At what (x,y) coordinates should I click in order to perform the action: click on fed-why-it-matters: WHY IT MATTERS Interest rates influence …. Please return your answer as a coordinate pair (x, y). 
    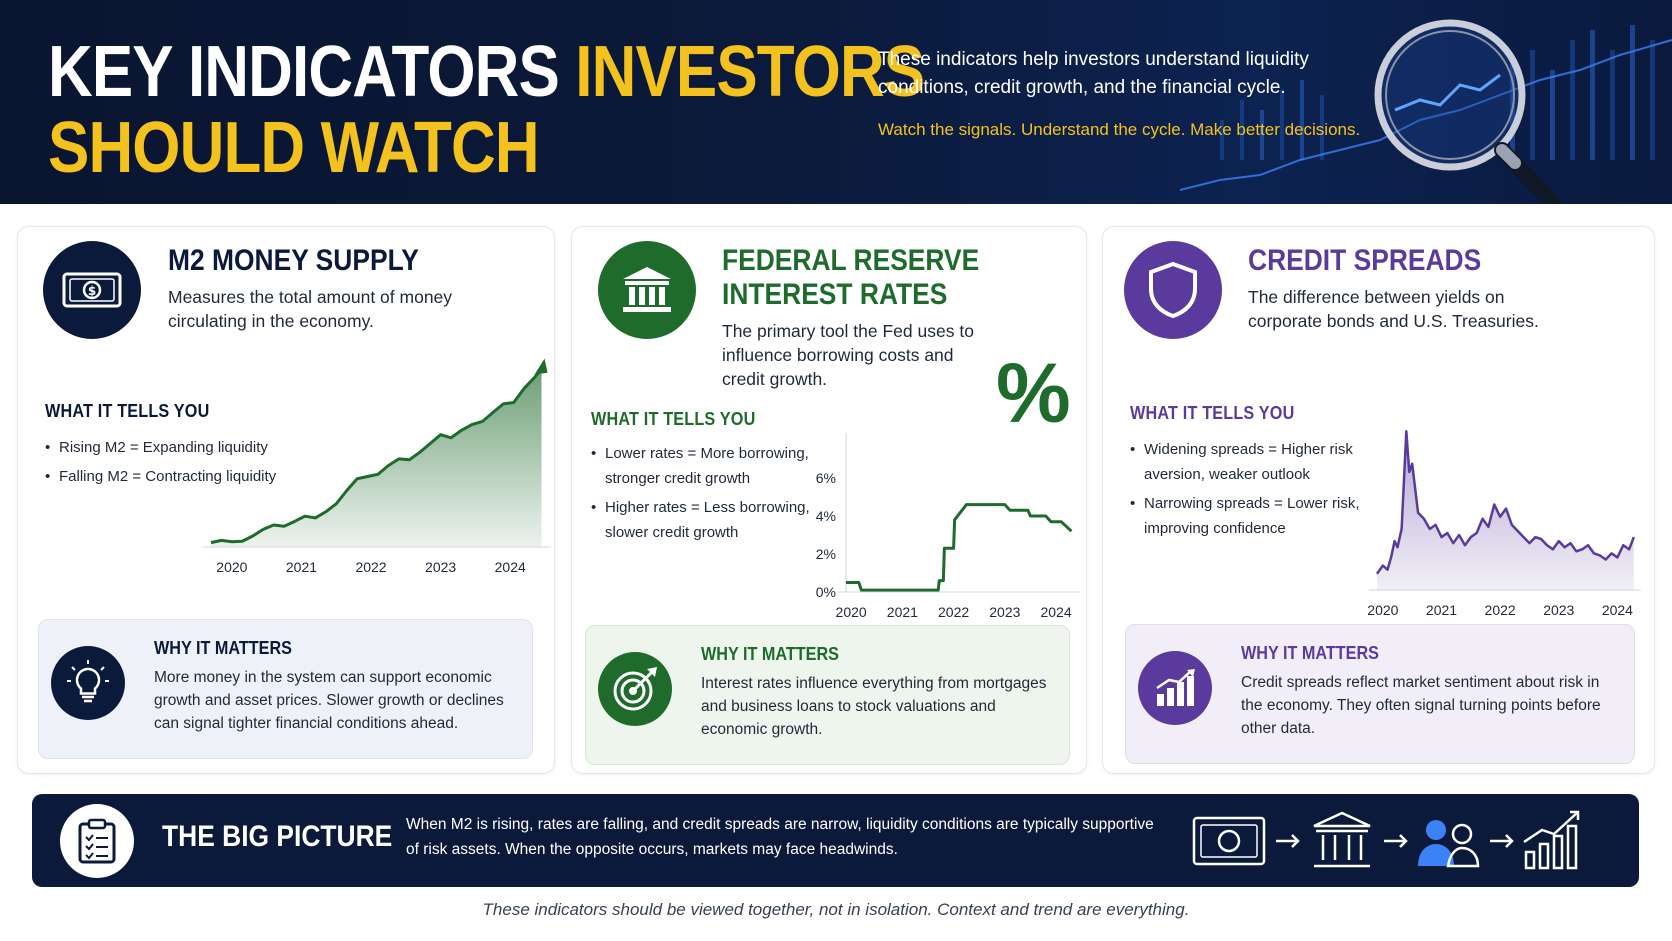
    Looking at the image, I should click on (827, 695).